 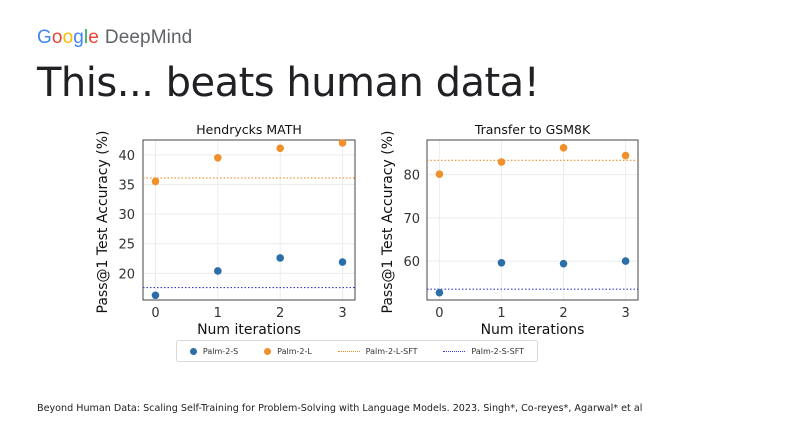 What do you see at coordinates (391, 351) in the screenshot?
I see `legend-label-palm-2-l-sft: Palm-2-L-SFT` at bounding box center [391, 351].